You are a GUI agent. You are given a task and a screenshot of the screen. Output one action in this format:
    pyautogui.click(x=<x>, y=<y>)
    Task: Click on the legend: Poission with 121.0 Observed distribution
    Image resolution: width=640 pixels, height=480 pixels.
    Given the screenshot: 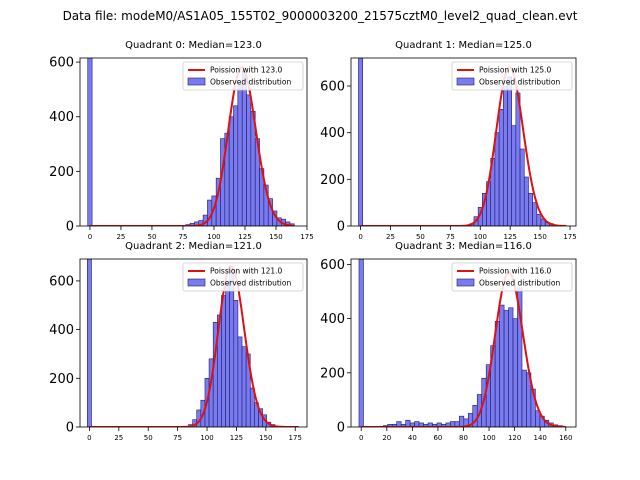 What is the action you would take?
    pyautogui.click(x=243, y=277)
    